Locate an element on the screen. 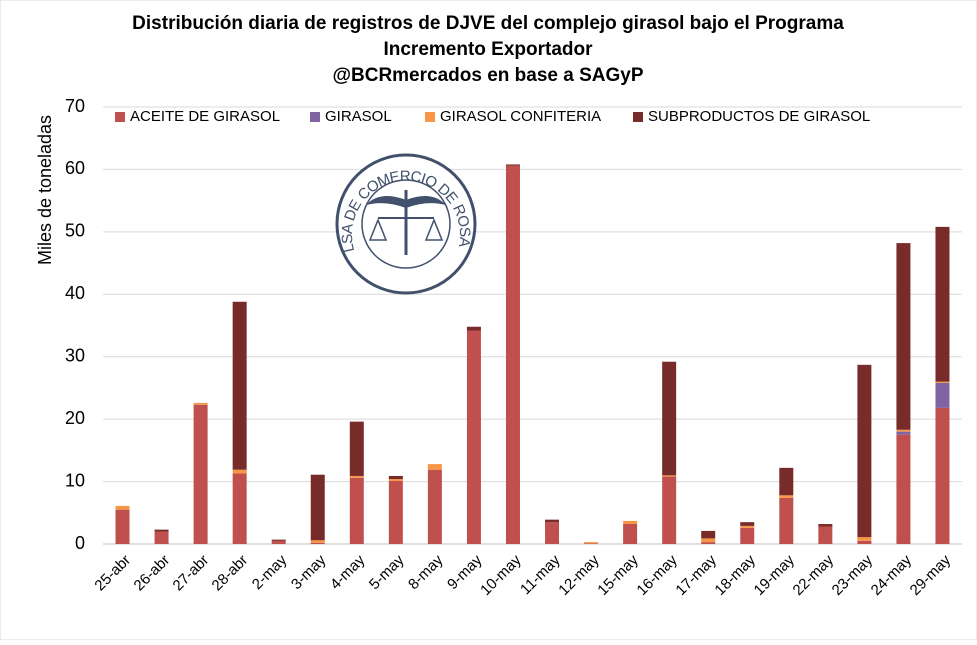 The image size is (977, 645). logo-ring is located at coordinates (406, 224).